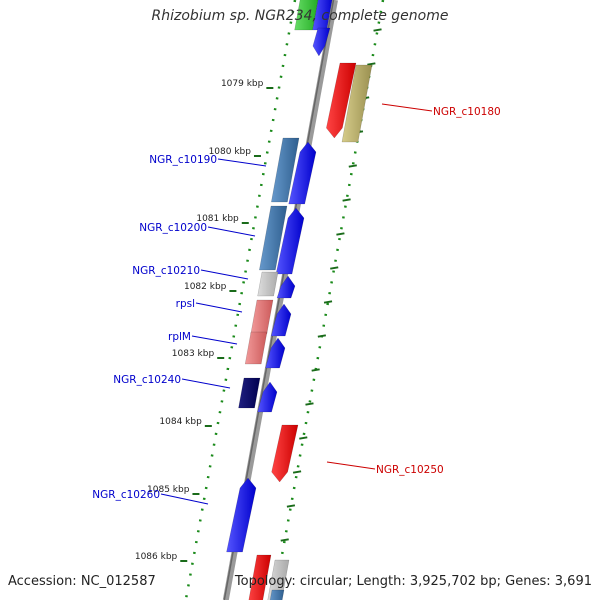  Describe the element at coordinates (267, 397) in the screenshot. I see `gene-NGR_c10240-b` at that location.